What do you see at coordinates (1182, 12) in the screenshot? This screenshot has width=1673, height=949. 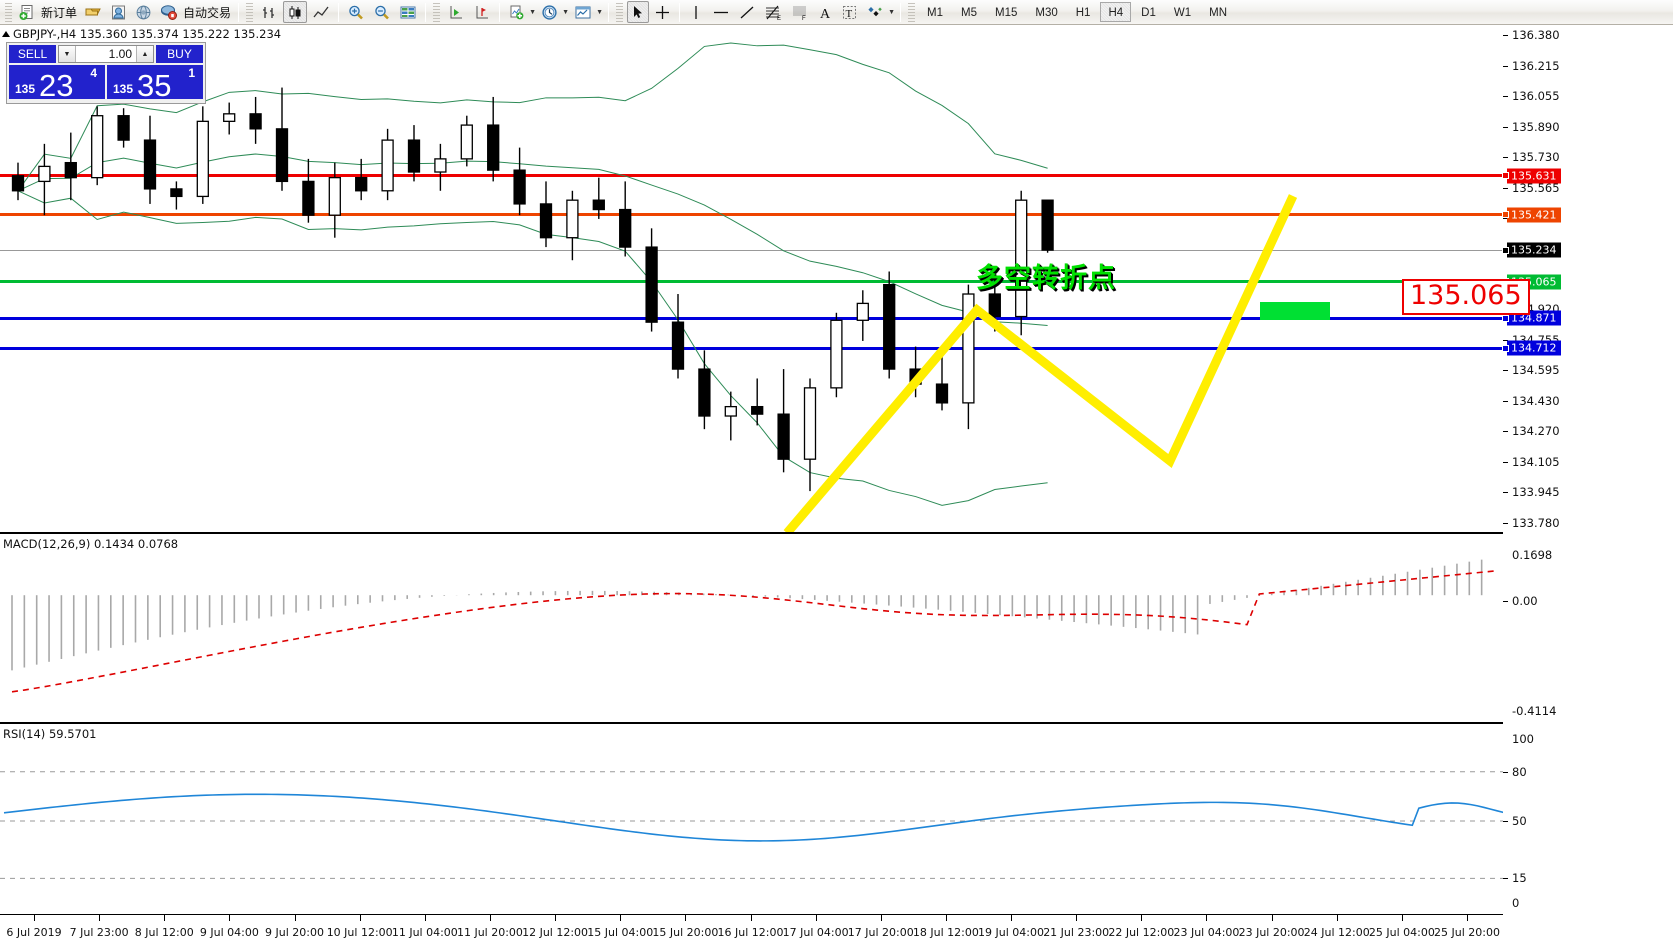 I see `timeframe-w1: W1` at bounding box center [1182, 12].